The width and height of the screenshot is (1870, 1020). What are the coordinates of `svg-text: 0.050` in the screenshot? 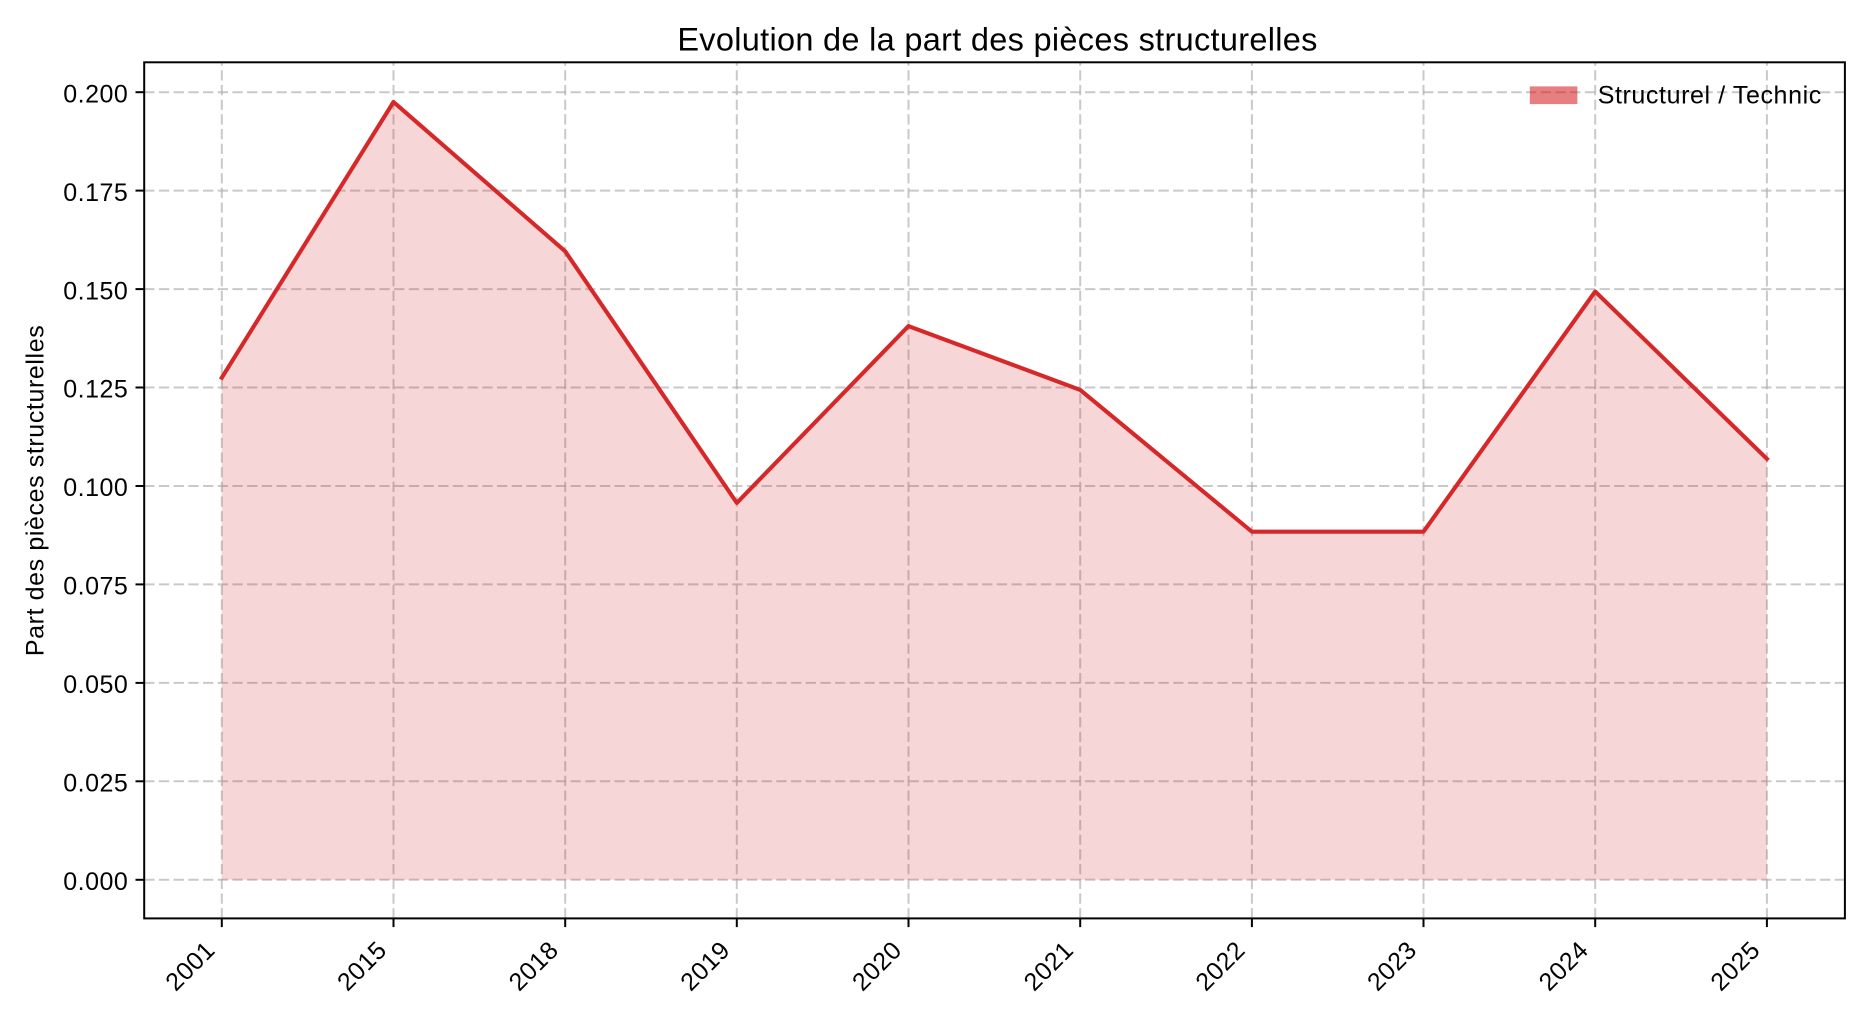 It's located at (95, 685).